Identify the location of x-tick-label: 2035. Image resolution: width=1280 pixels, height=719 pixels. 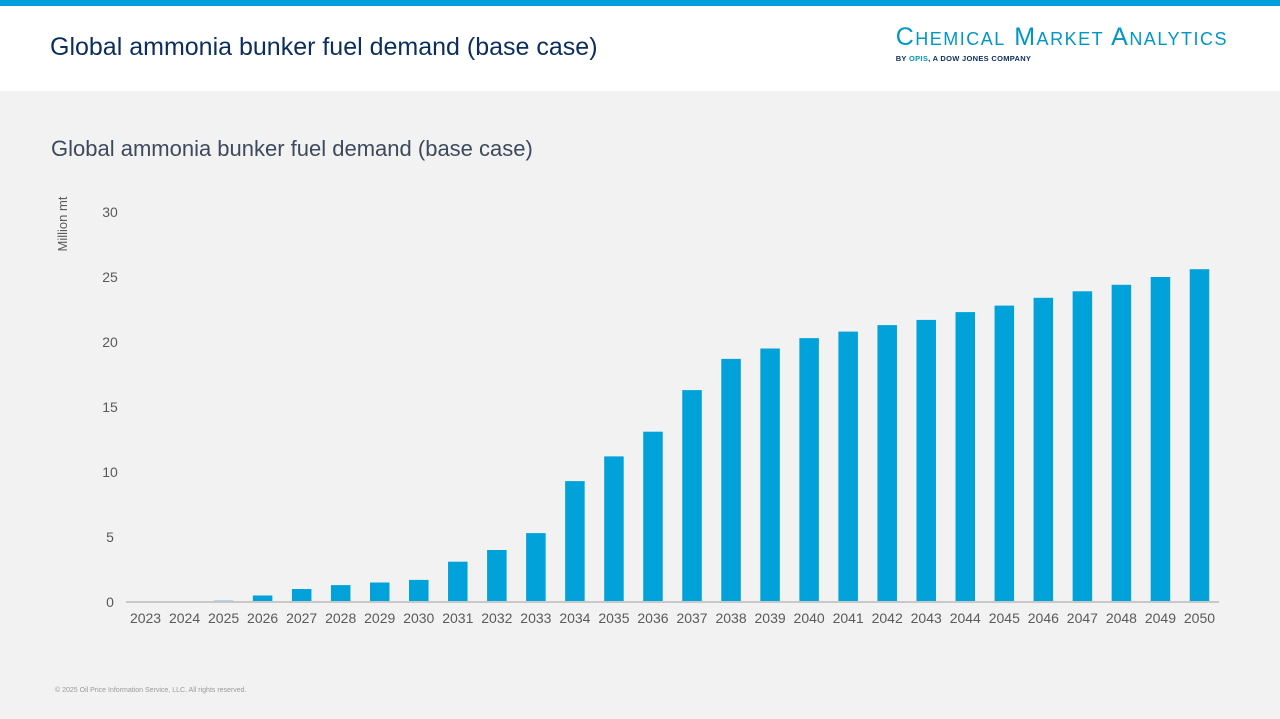
(613, 618).